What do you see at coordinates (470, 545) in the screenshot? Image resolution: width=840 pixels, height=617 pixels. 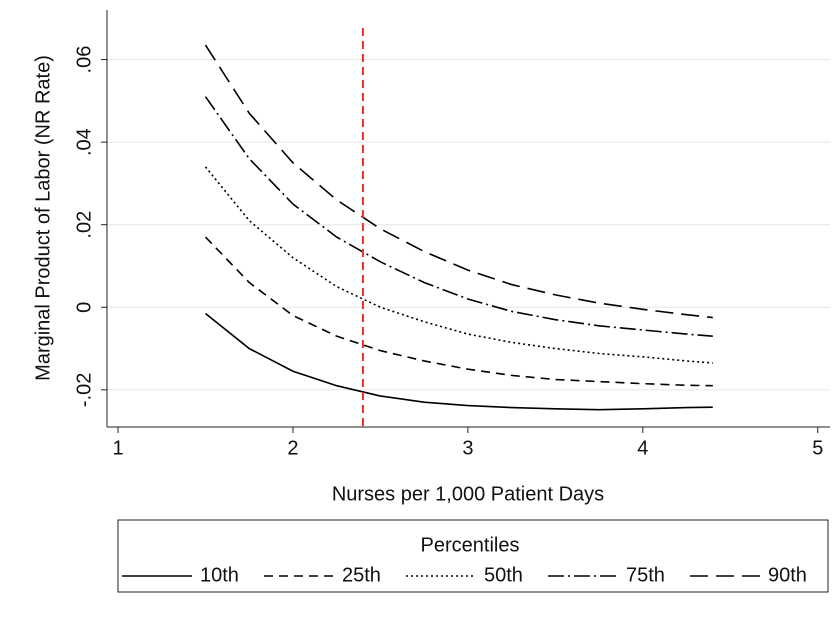 I see `legend-title: Percentiles` at bounding box center [470, 545].